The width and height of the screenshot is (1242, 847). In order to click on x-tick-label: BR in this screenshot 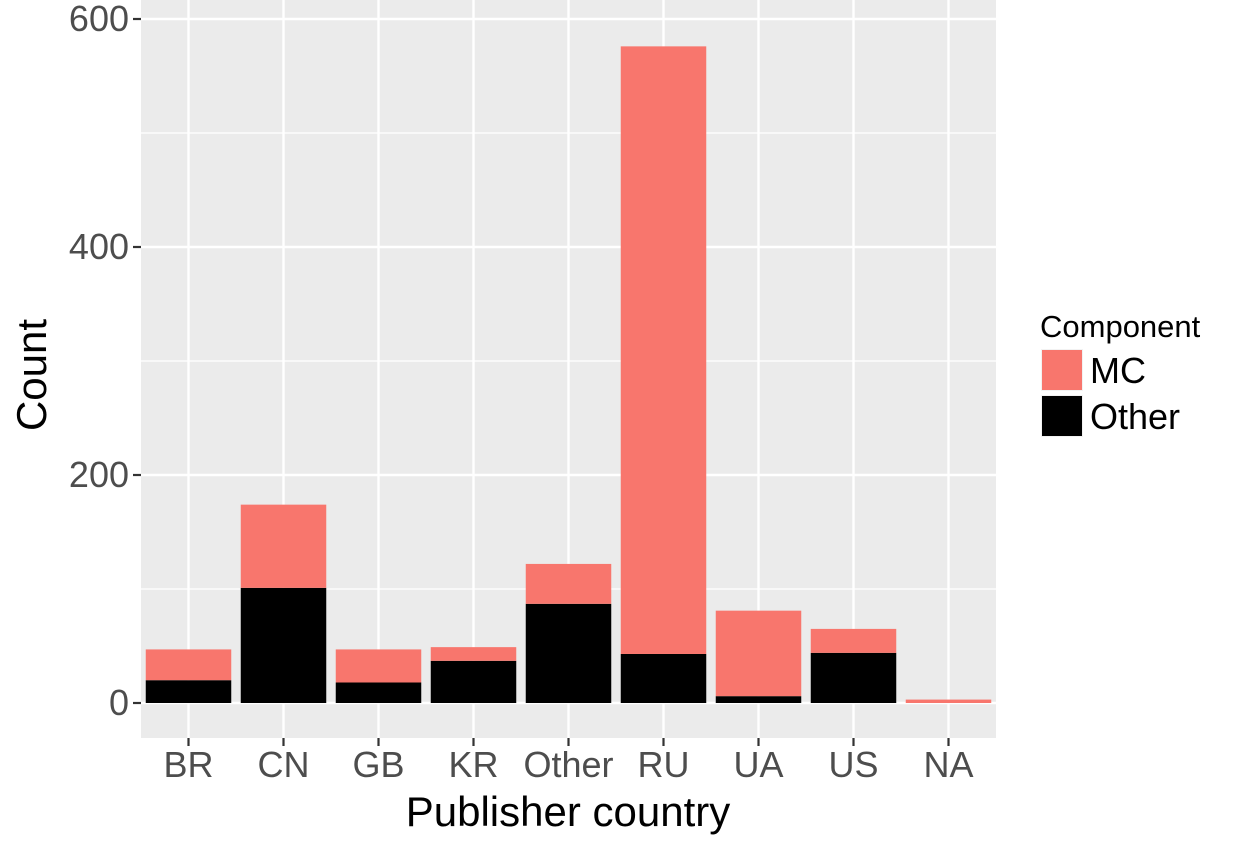, I will do `click(188, 764)`.